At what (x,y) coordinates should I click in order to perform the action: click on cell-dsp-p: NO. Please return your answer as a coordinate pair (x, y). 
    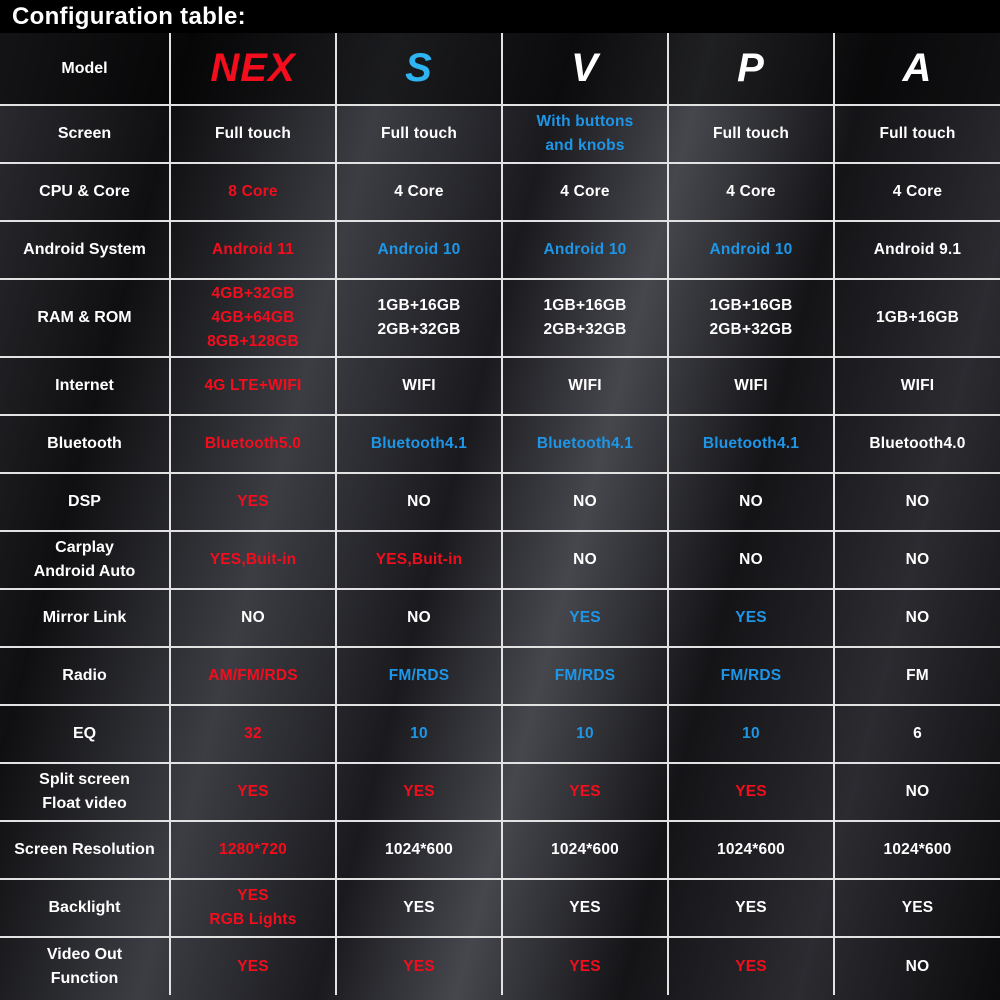
    Looking at the image, I should click on (751, 502).